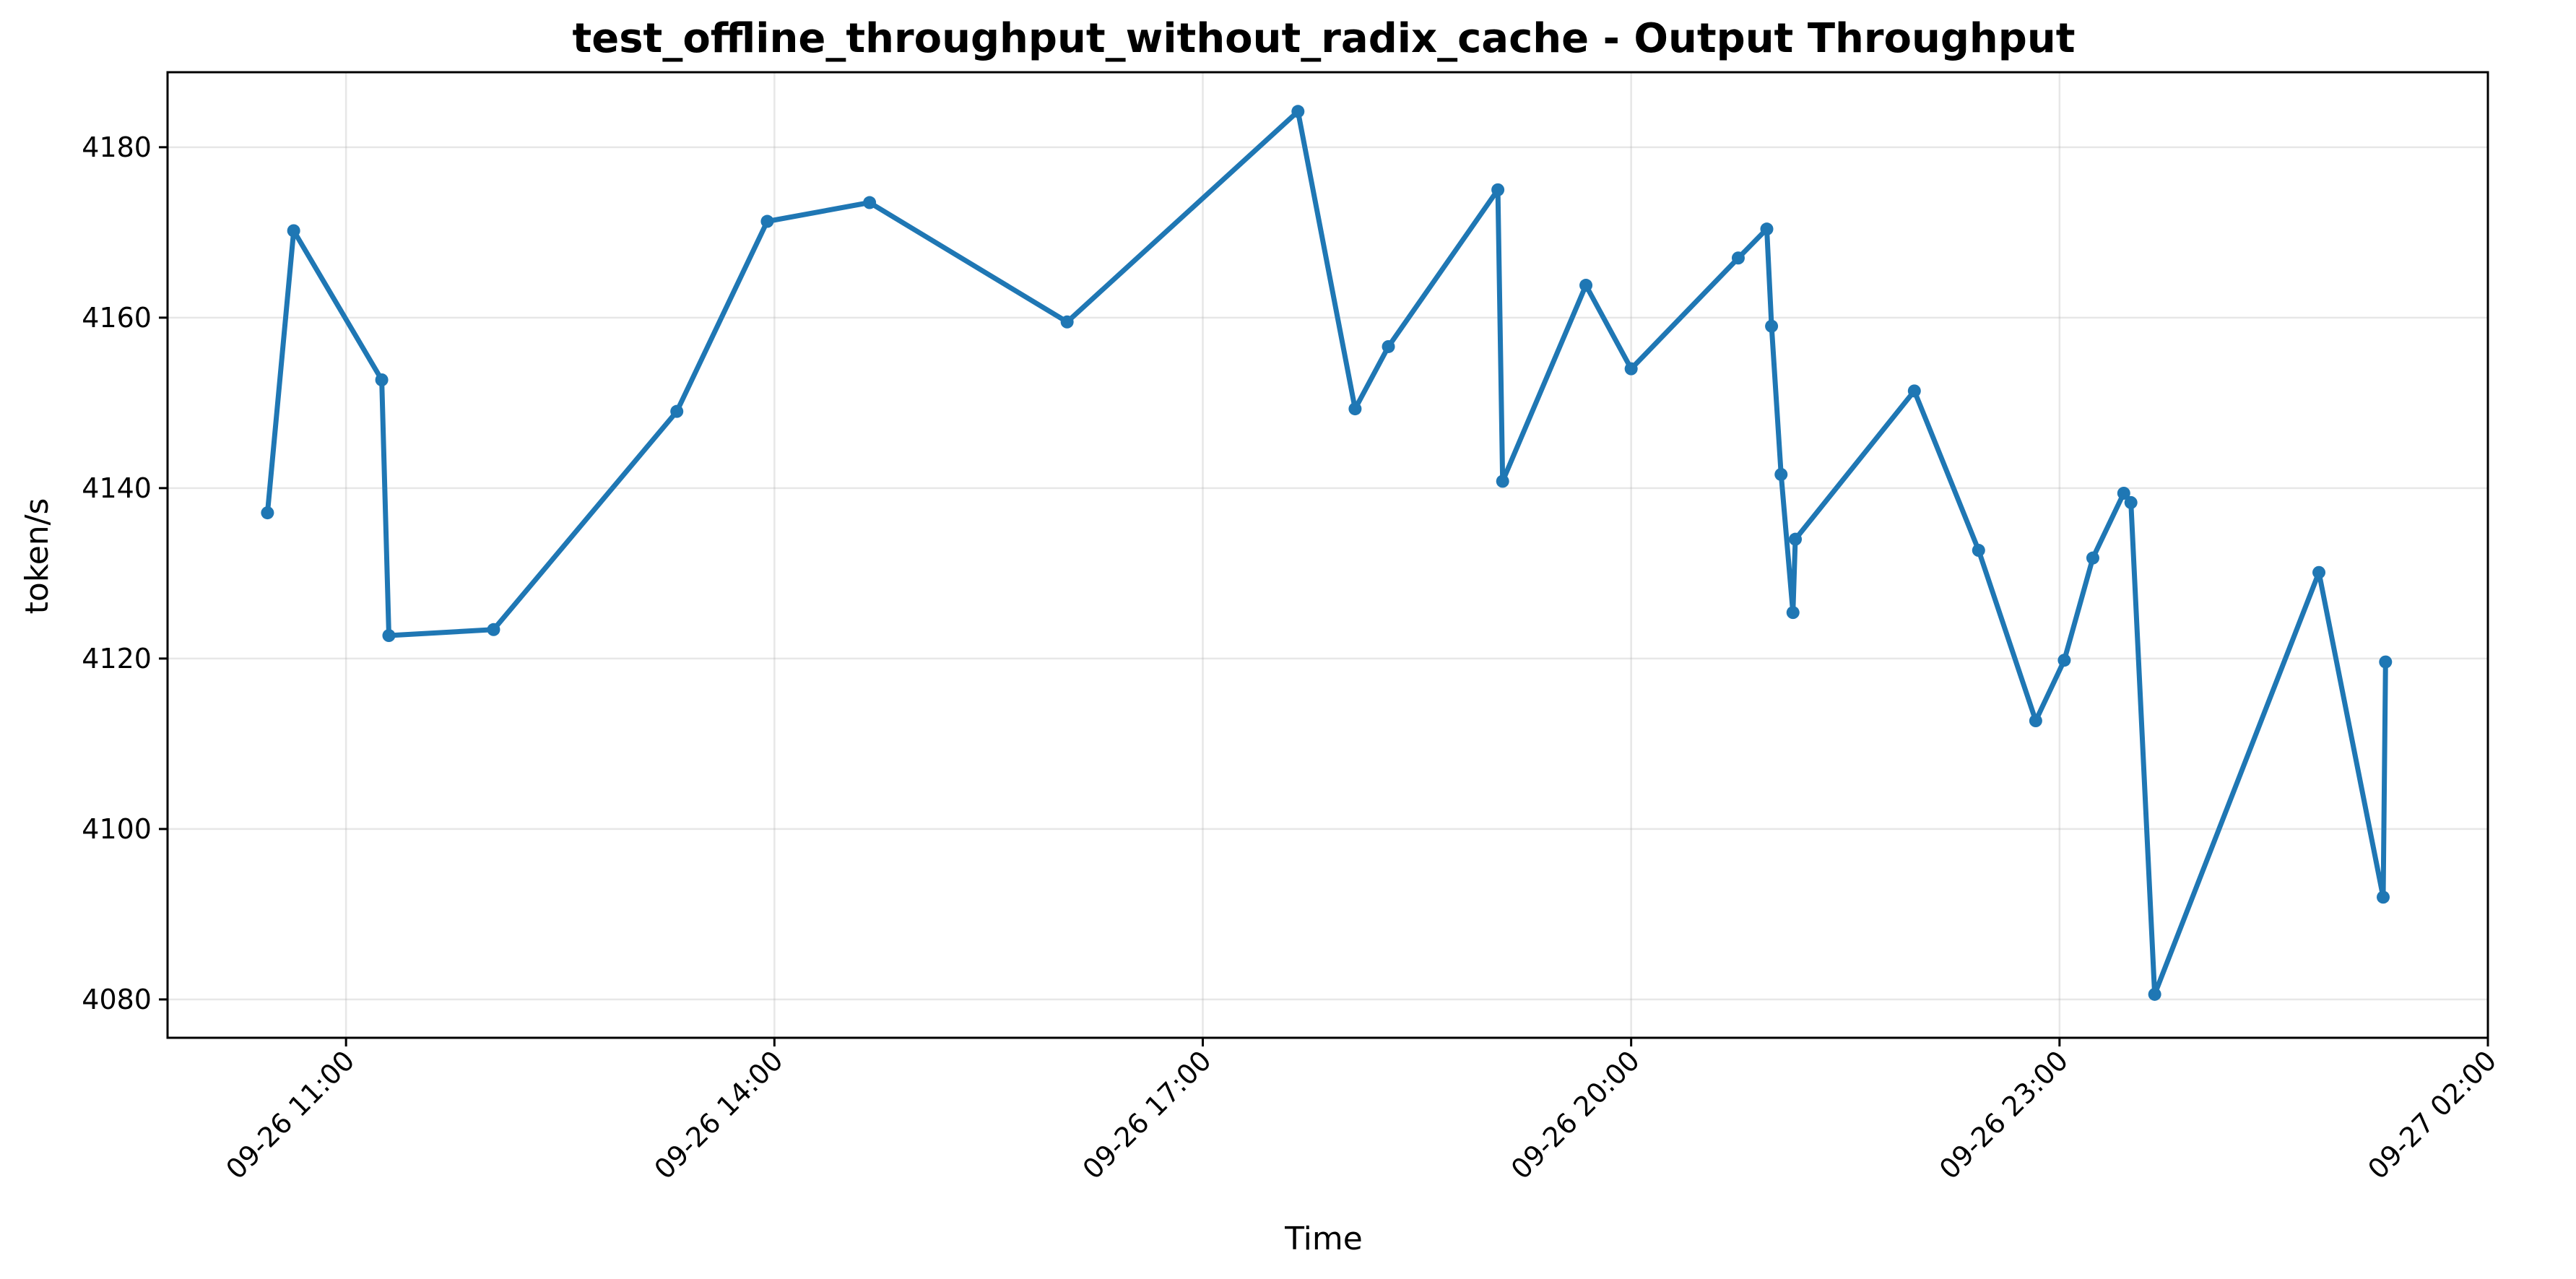 The height and width of the screenshot is (1279, 2576). I want to click on y-tick-label: 4100, so click(117, 829).